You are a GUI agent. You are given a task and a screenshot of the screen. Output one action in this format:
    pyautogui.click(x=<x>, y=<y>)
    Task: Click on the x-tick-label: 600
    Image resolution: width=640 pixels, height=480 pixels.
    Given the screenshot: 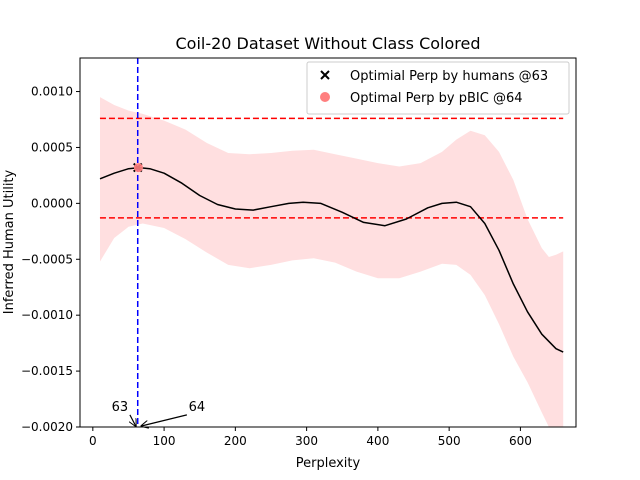 What is the action you would take?
    pyautogui.click(x=520, y=441)
    